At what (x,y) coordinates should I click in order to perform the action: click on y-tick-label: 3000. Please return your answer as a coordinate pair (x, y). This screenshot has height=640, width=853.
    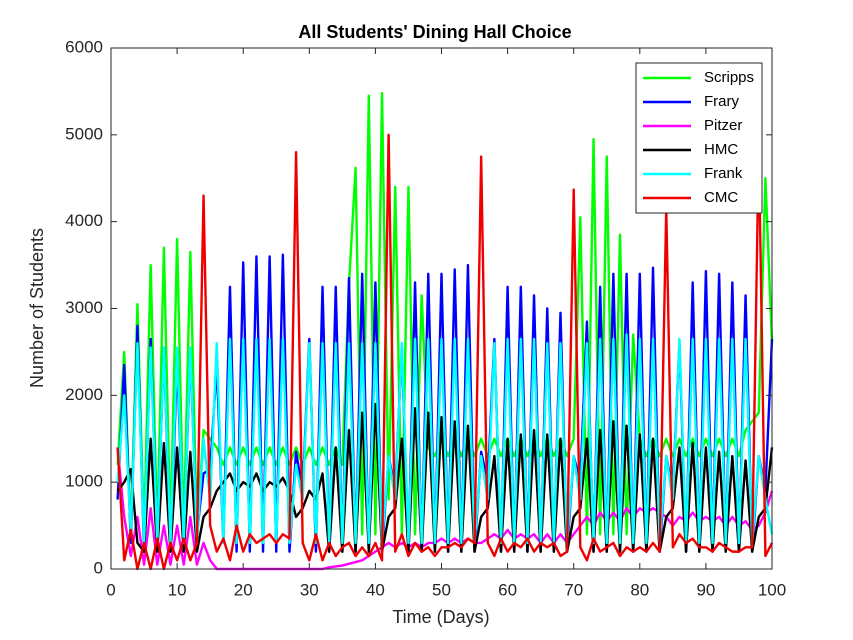
    Looking at the image, I should click on (84, 307).